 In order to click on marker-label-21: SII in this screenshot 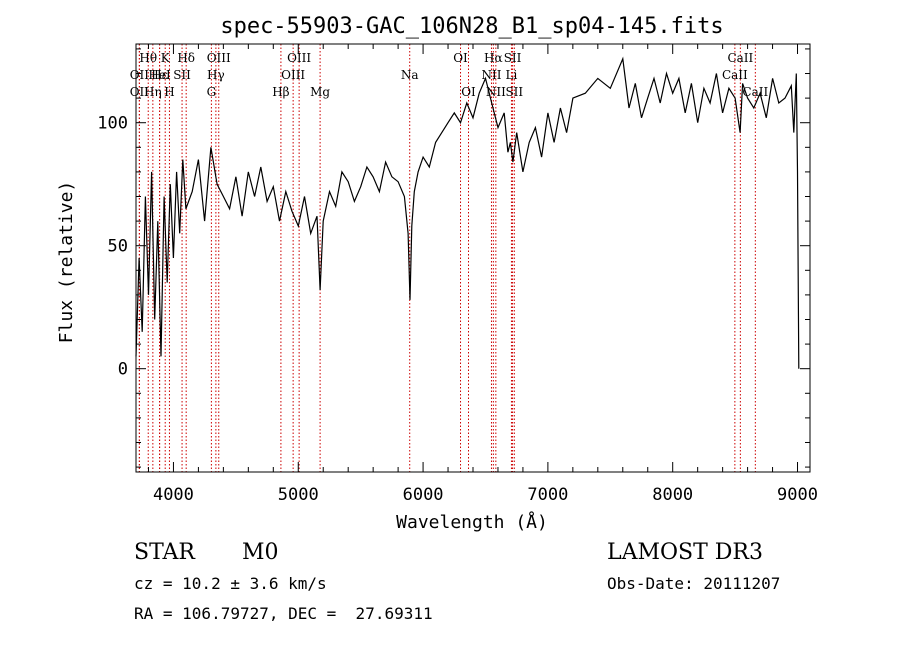, I will do `click(513, 58)`.